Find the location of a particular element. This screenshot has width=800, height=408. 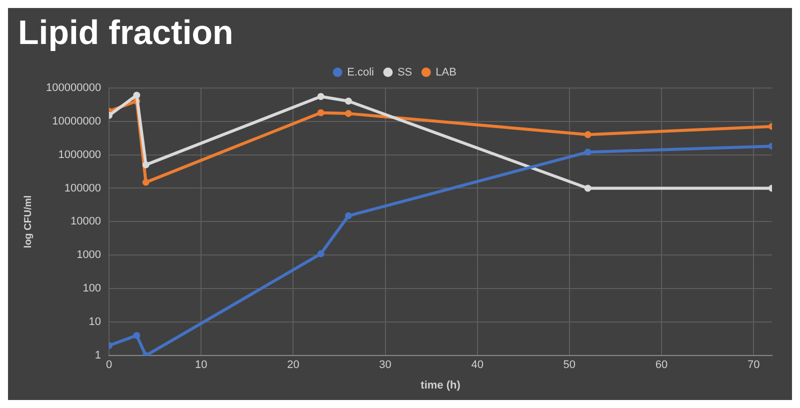

legend-label: LAB is located at coordinates (446, 72).